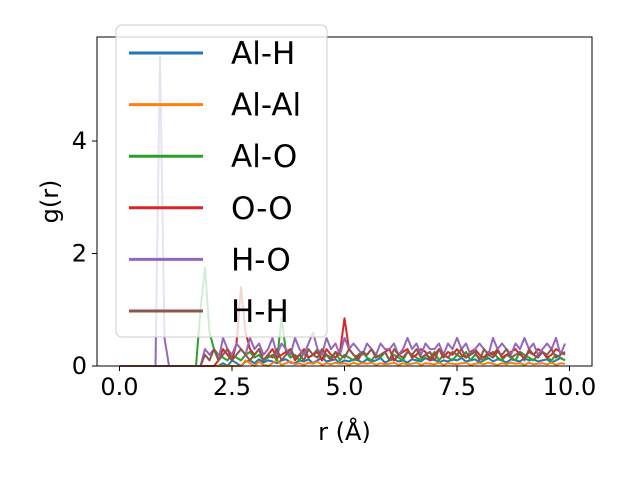  Describe the element at coordinates (266, 106) in the screenshot. I see `legend-label-al-al: Al-Al` at that location.